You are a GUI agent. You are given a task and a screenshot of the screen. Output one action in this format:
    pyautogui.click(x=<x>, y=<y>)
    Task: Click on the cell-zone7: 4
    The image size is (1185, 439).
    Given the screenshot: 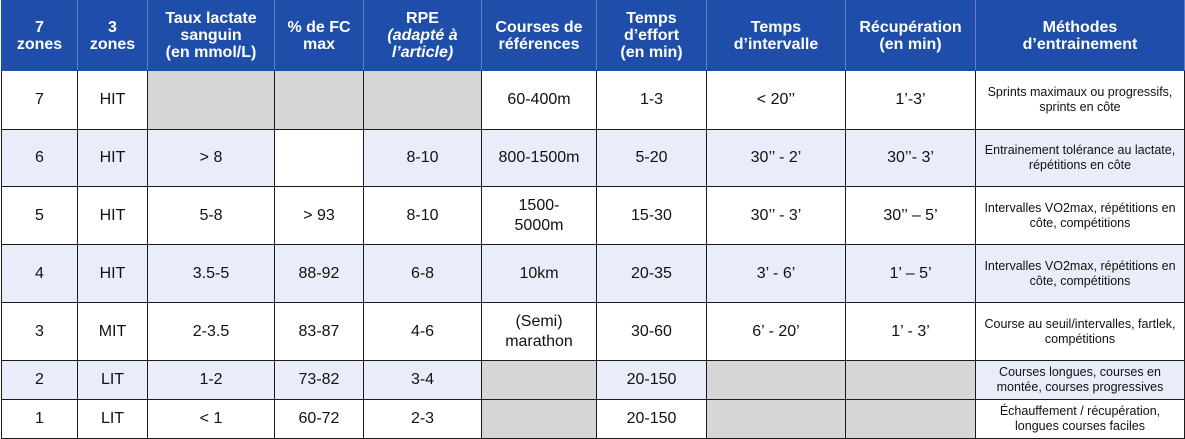 What is the action you would take?
    pyautogui.click(x=39, y=273)
    